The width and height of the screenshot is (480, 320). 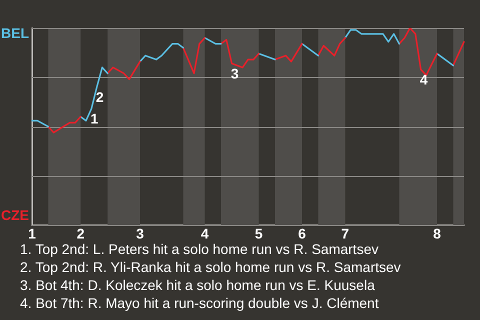 I want to click on x-tick-label: 7, so click(x=345, y=233).